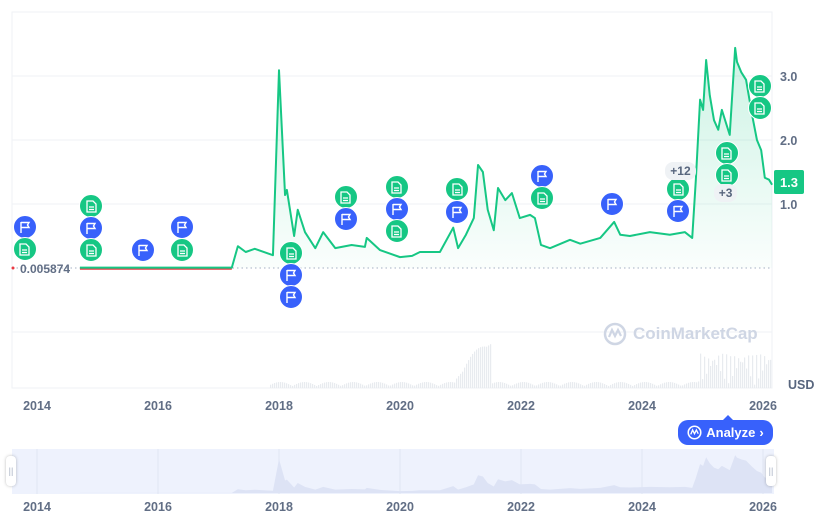  Describe the element at coordinates (521, 406) in the screenshot. I see `x-tick-label: 2022` at that location.